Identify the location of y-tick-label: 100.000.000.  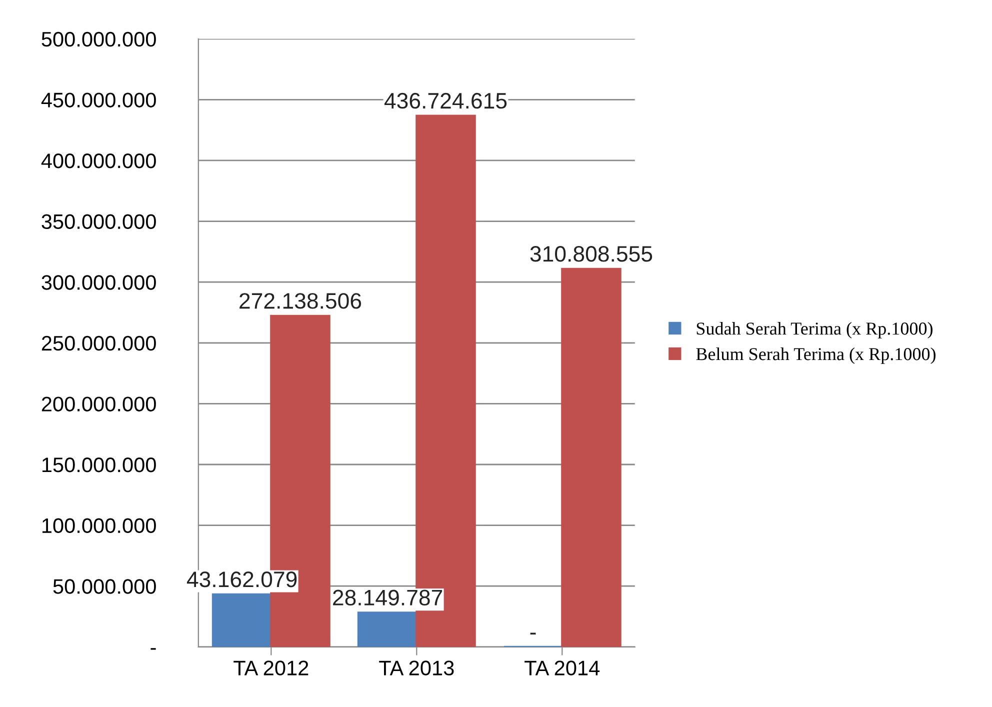
(99, 526).